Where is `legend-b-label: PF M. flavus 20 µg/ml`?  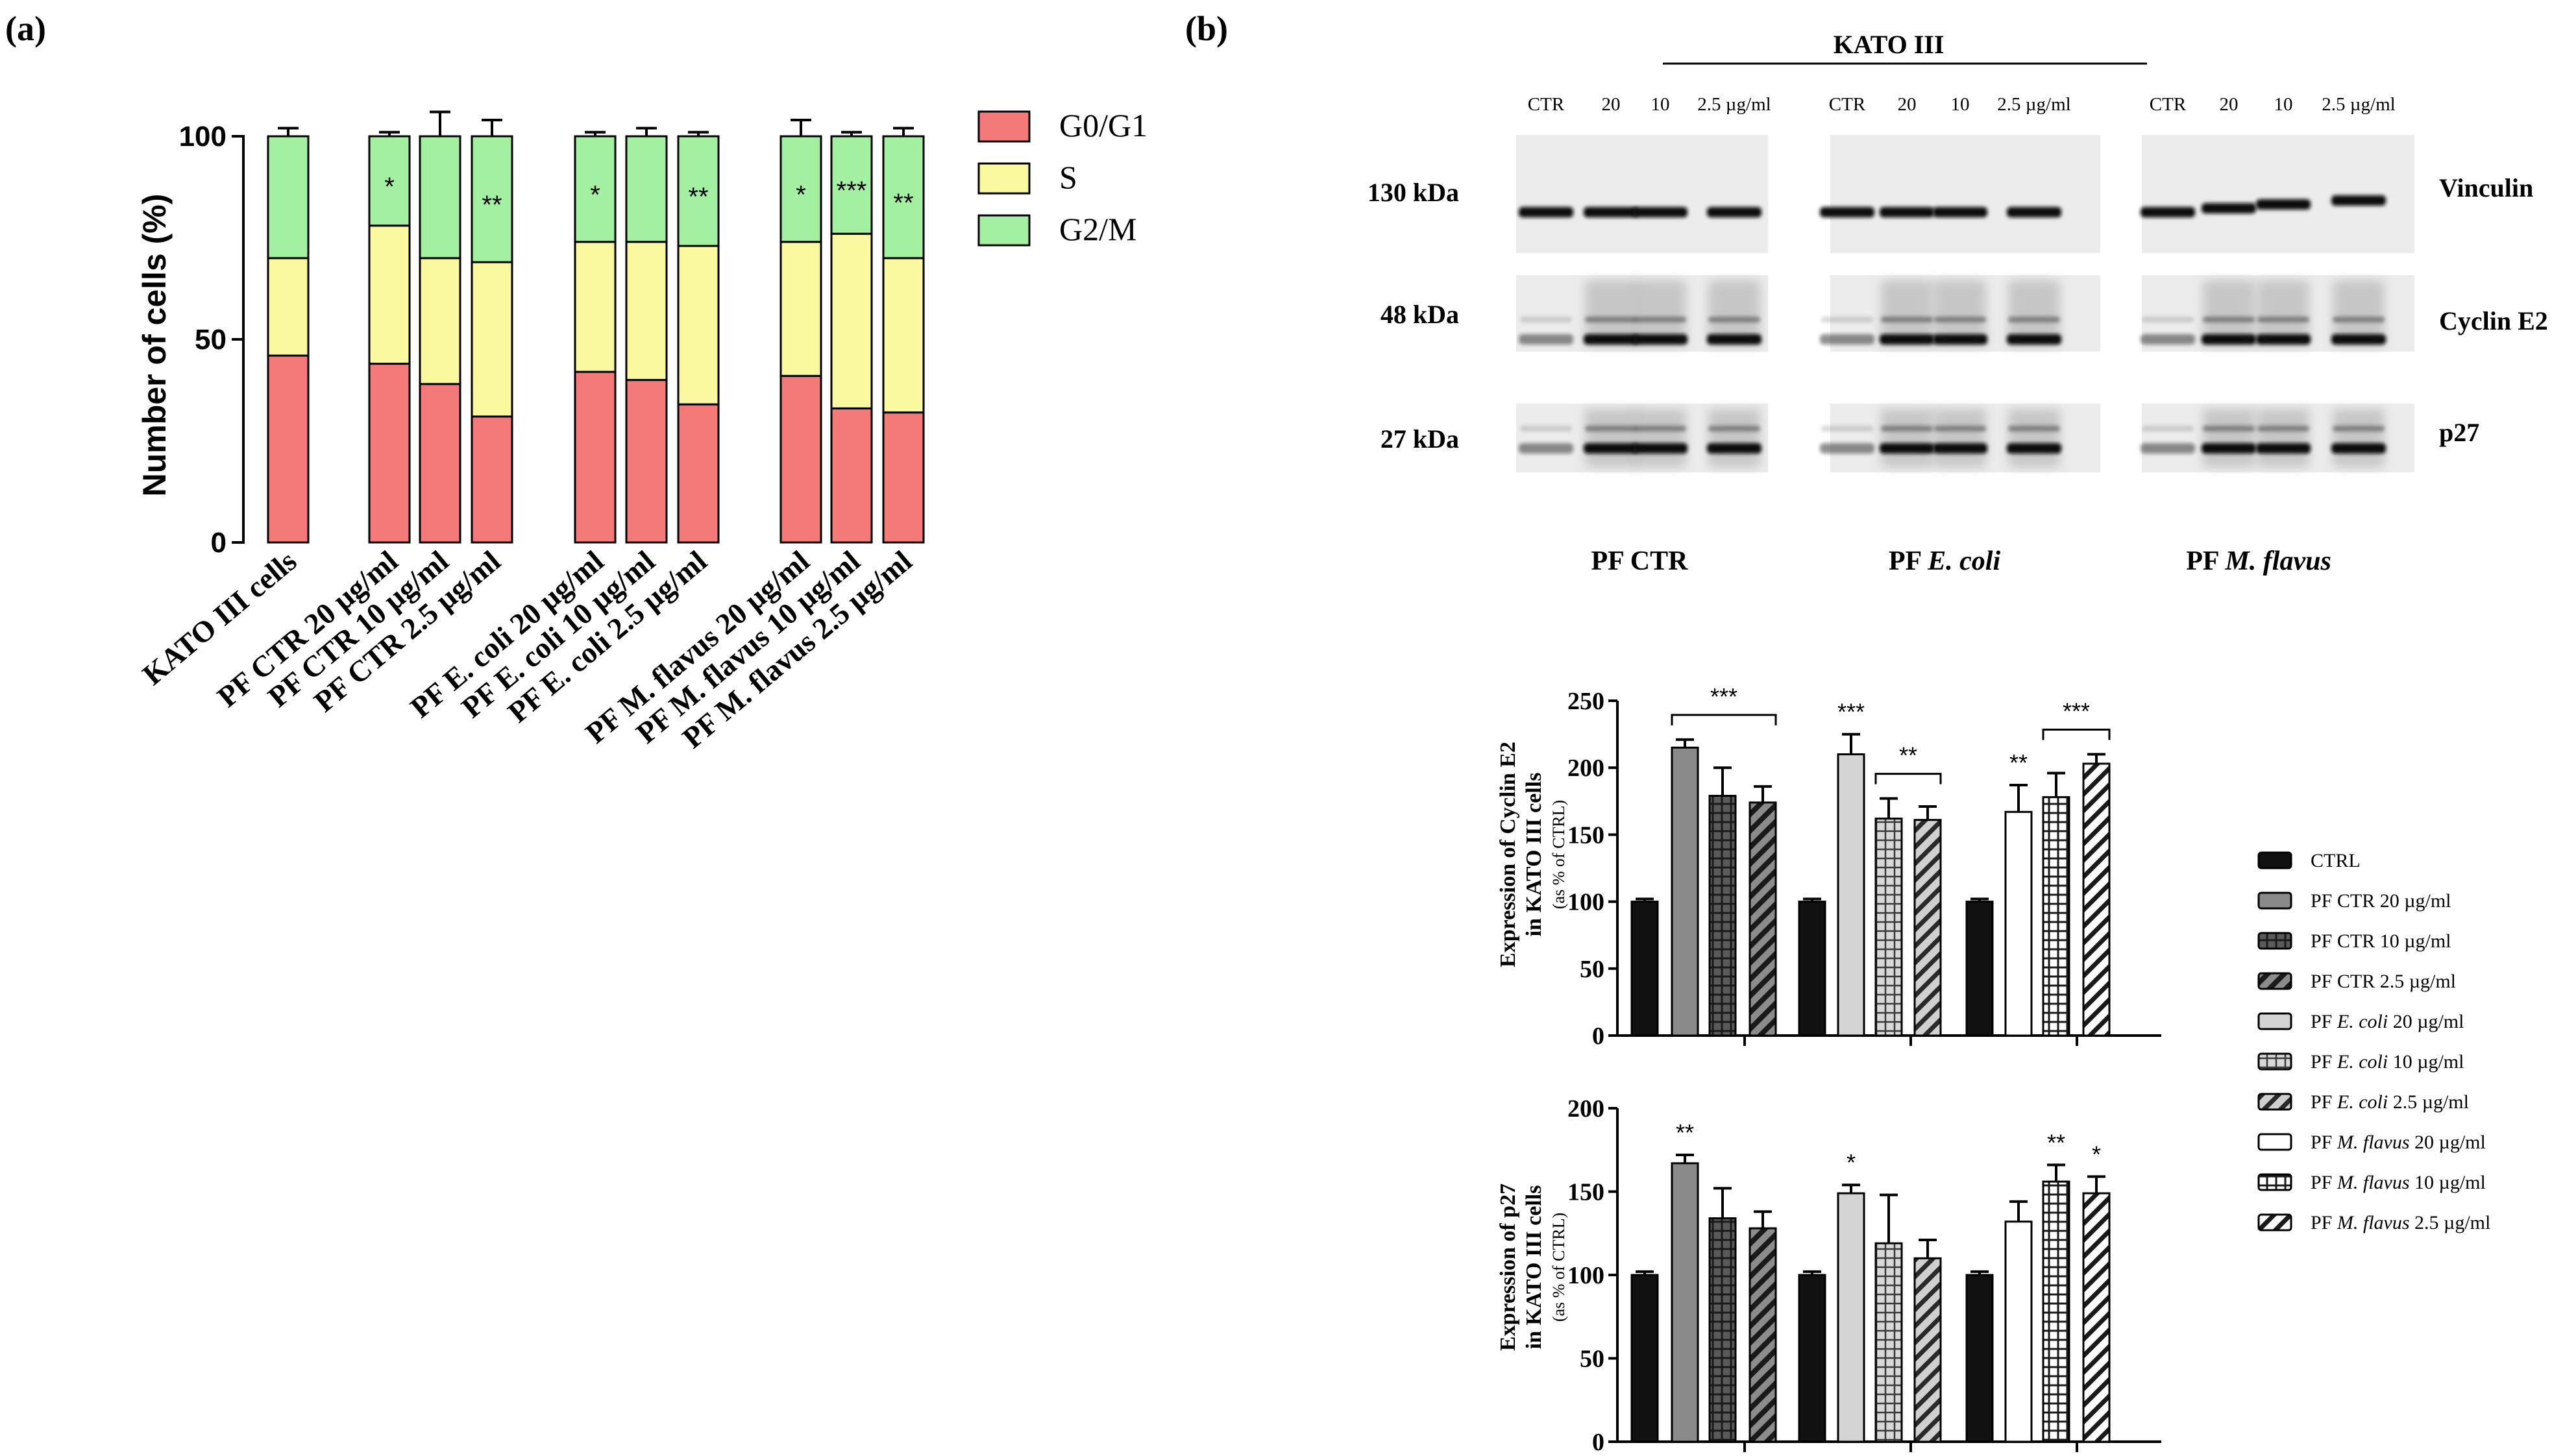 legend-b-label: PF M. flavus 20 µg/ml is located at coordinates (2398, 1142).